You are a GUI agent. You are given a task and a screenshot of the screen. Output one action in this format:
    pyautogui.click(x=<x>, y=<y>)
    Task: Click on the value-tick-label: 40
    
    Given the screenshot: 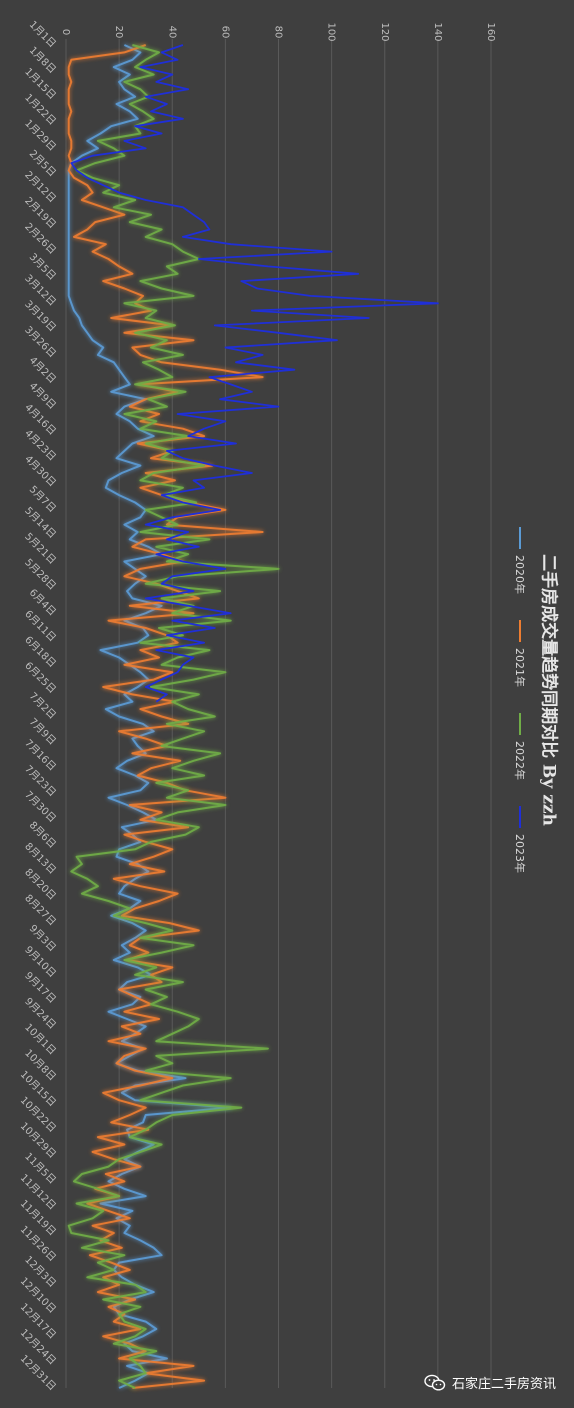 What is the action you would take?
    pyautogui.click(x=171, y=32)
    